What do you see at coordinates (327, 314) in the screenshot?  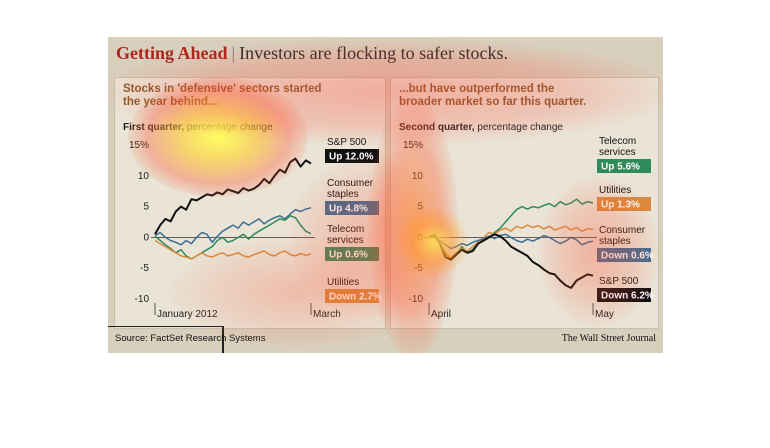 I see `x-tick-label: March` at bounding box center [327, 314].